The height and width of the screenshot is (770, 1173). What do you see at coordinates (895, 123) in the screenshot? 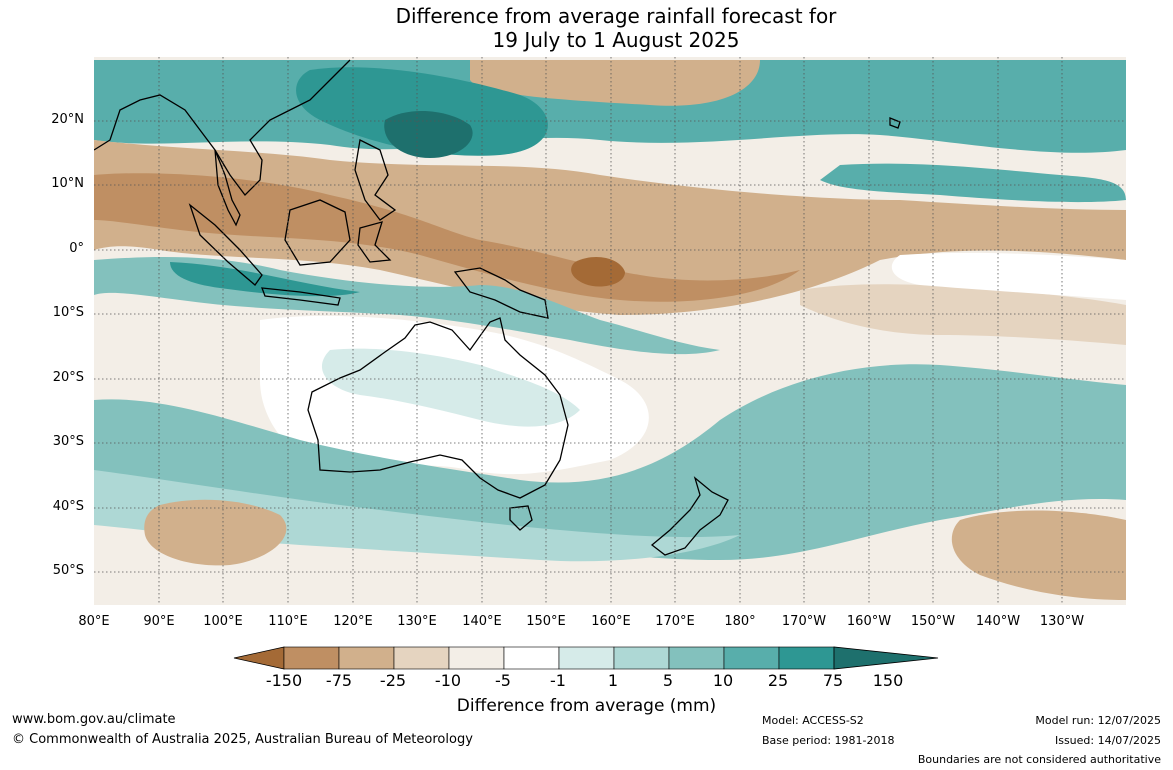
I see `hawaii-coast` at bounding box center [895, 123].